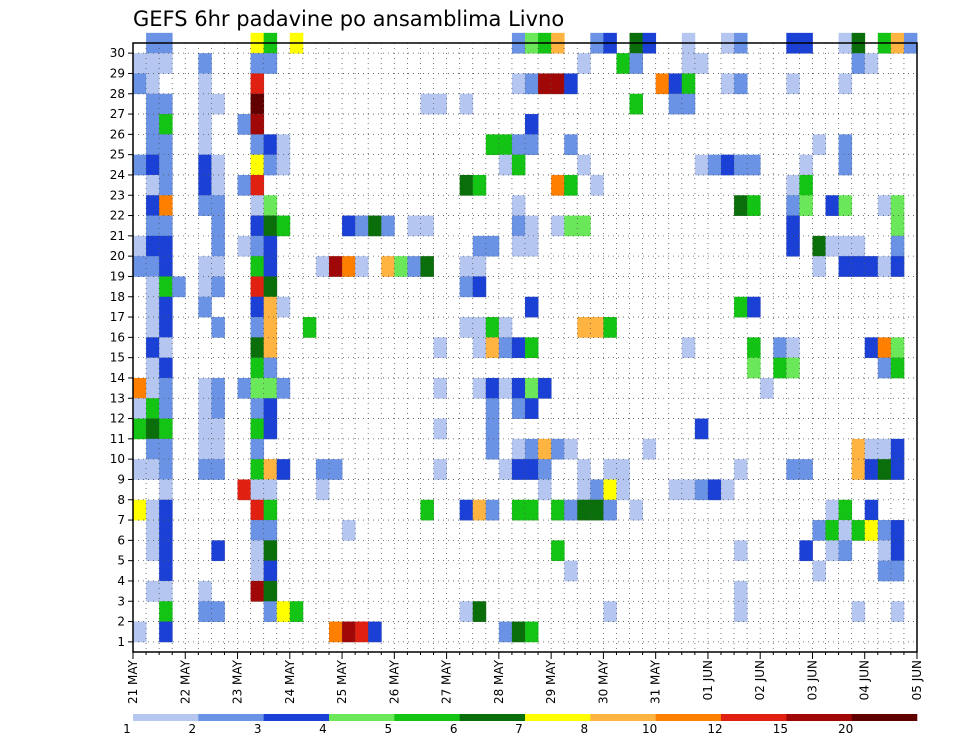  What do you see at coordinates (117, 398) in the screenshot?
I see `y-tick-label: 13` at bounding box center [117, 398].